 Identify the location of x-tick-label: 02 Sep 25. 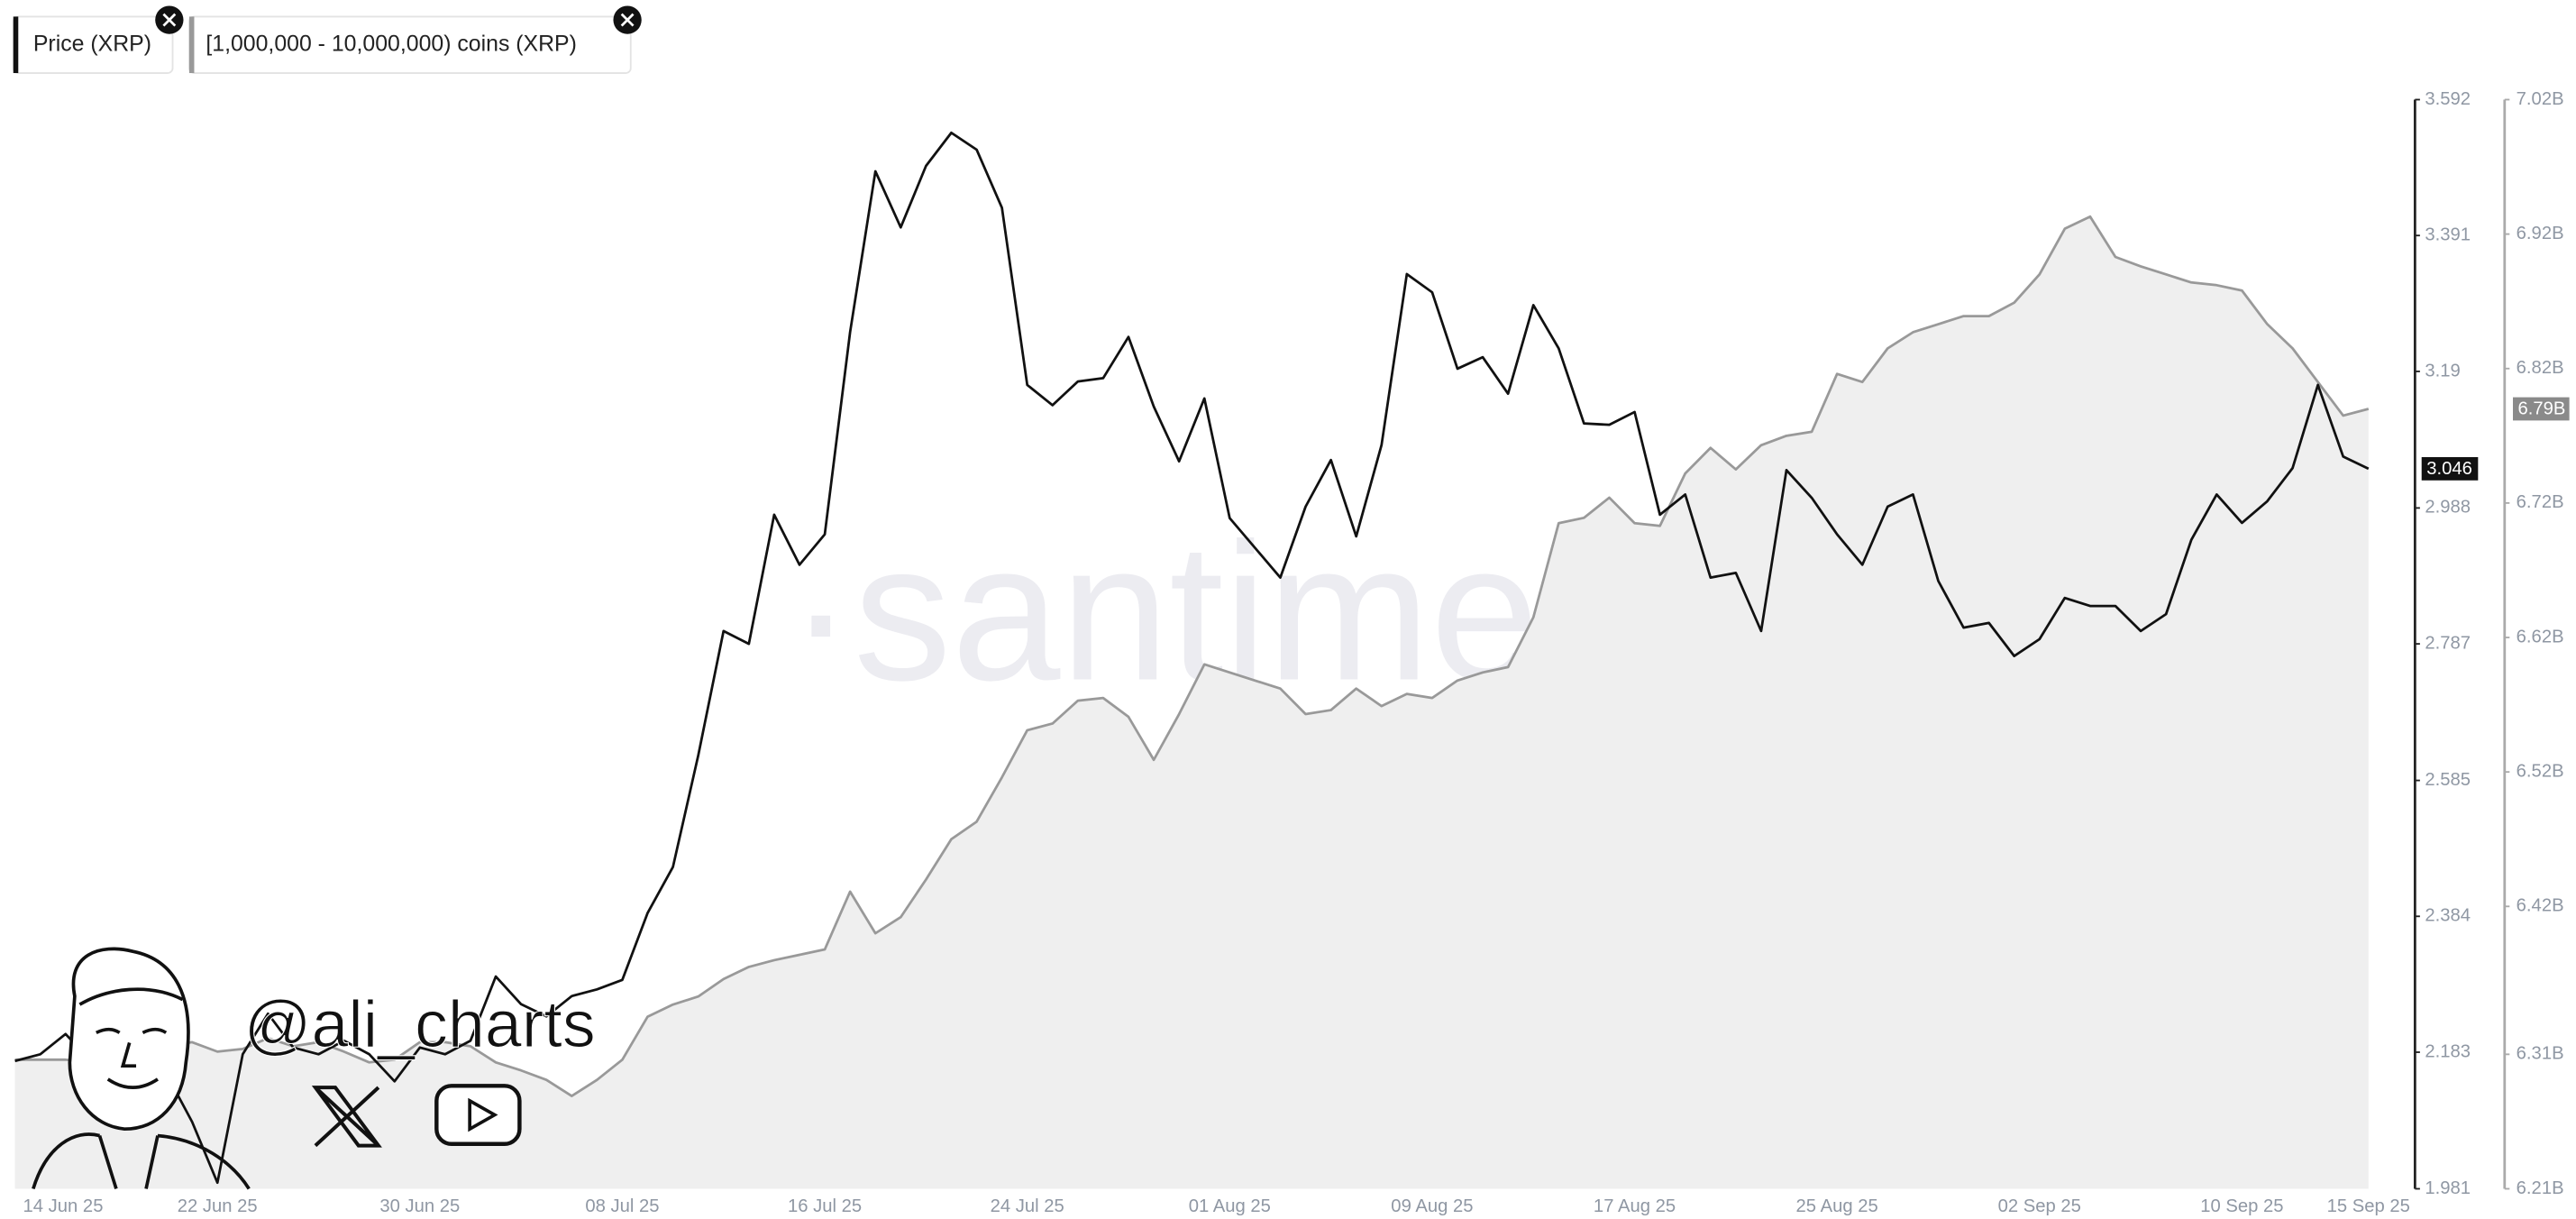
(2040, 1206).